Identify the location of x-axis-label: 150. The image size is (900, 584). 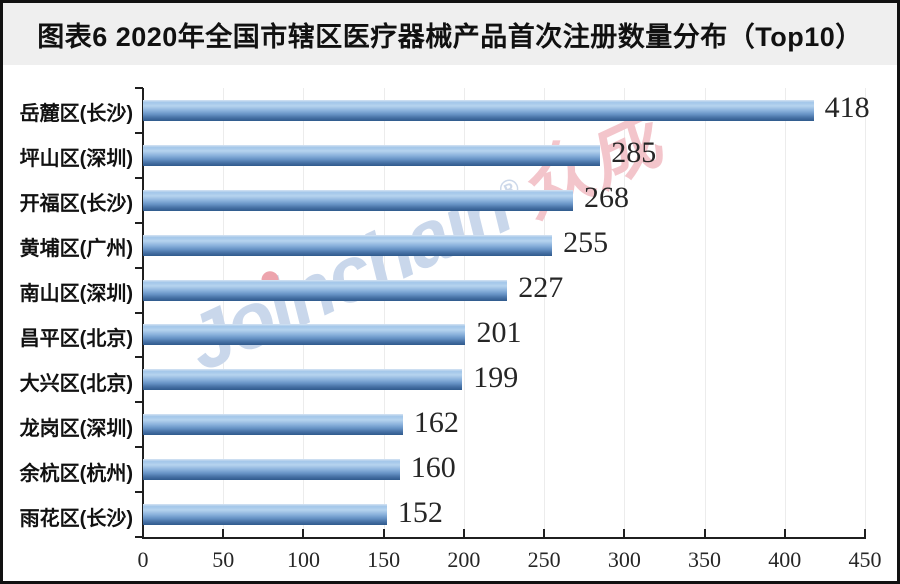
(384, 559).